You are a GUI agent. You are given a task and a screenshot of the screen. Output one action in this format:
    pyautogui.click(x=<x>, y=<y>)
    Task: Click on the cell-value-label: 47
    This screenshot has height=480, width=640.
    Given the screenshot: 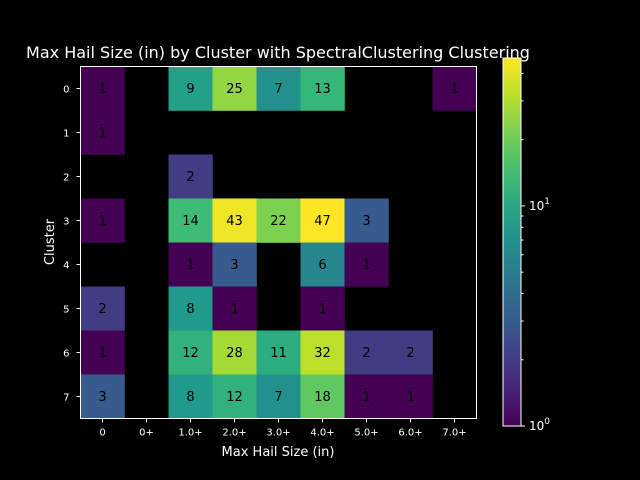 What is the action you would take?
    pyautogui.click(x=322, y=221)
    